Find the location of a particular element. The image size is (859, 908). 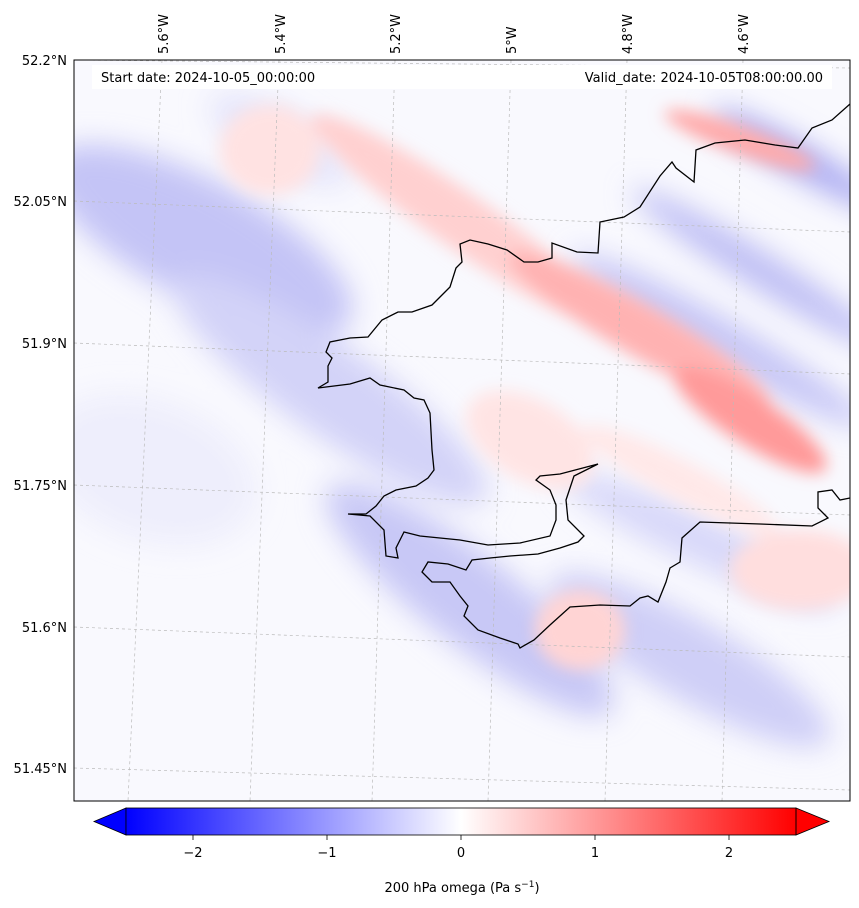

lon-label-4.6W: 4.6°W is located at coordinates (744, 34).